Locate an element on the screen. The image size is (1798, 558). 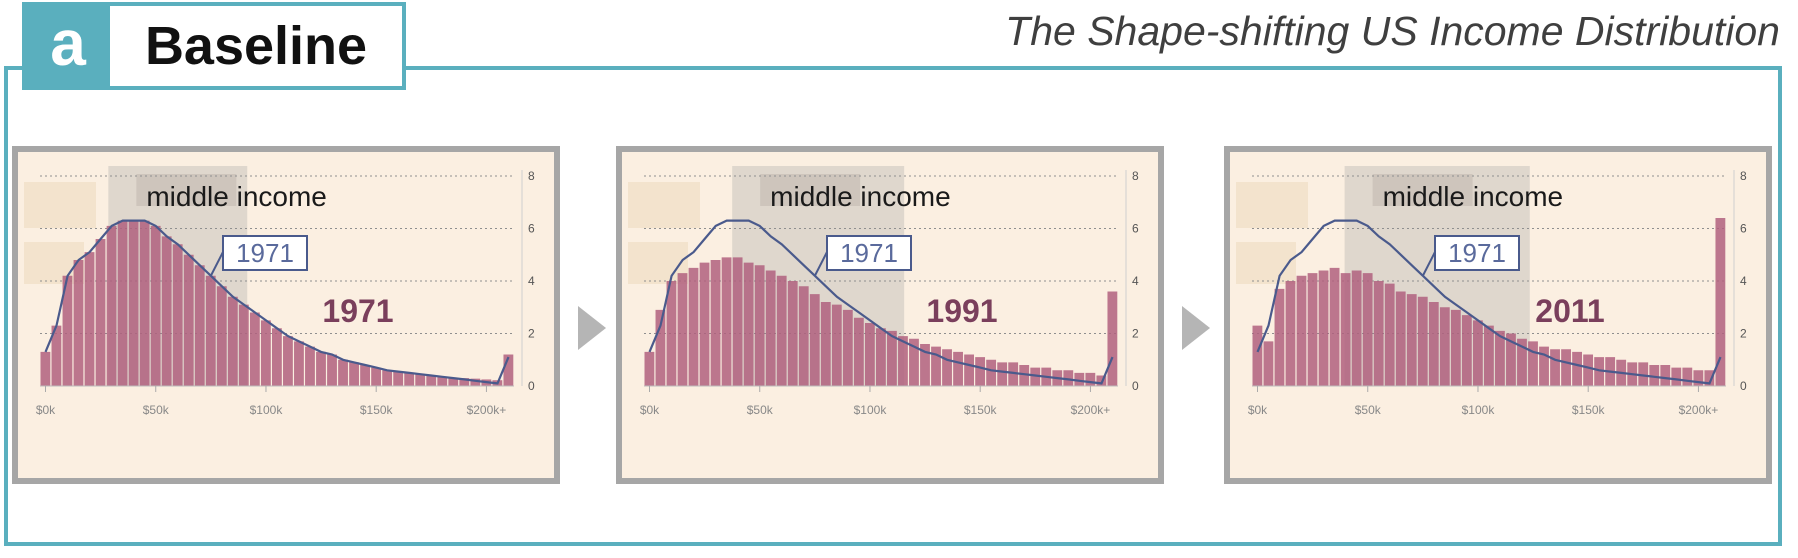
next-arrow-icon is located at coordinates (592, 328).